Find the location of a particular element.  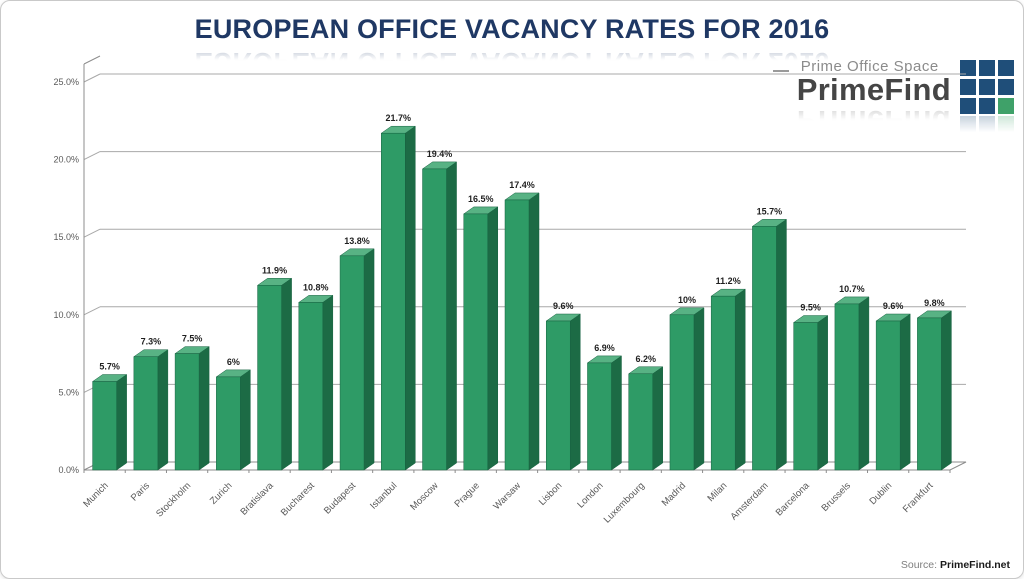

y-tick-label: 10.0% is located at coordinates (66, 315).